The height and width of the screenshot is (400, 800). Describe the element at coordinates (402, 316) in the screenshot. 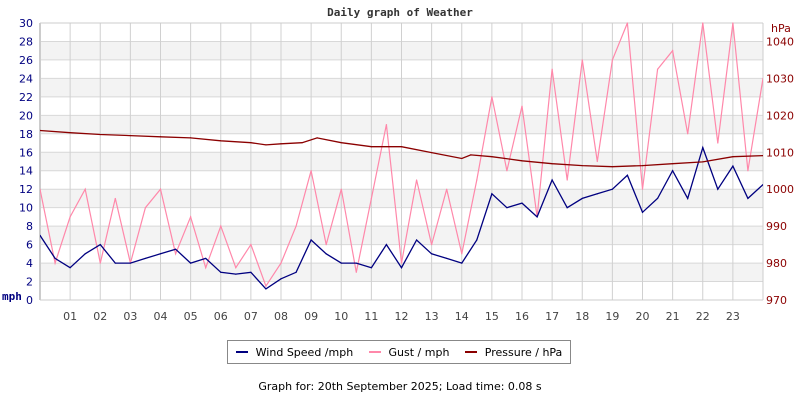

I see `x-tick-label: 12` at that location.